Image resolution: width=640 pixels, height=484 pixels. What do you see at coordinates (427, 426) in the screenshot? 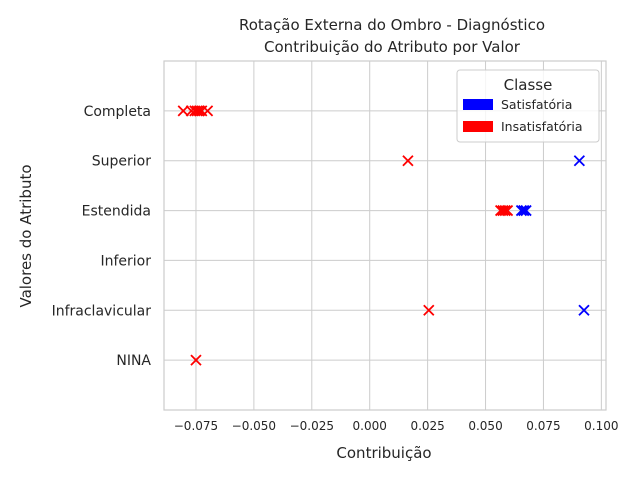
I see `x-tick-label: 0.025` at bounding box center [427, 426].